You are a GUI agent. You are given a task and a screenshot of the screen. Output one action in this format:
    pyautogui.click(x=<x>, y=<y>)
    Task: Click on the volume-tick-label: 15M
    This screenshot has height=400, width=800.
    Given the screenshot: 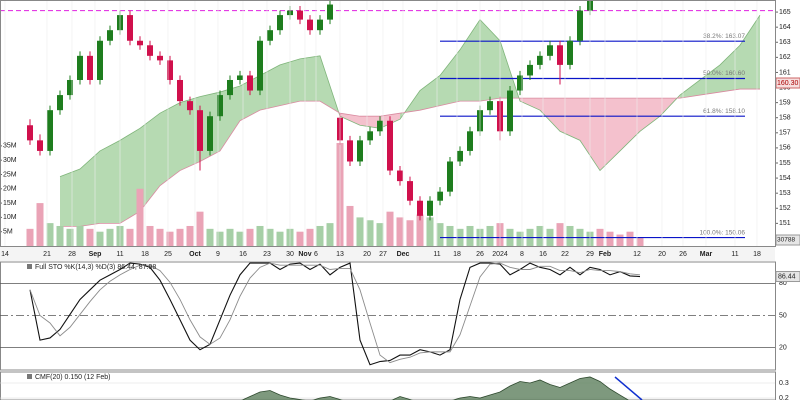 What is the action you would take?
    pyautogui.click(x=10, y=203)
    